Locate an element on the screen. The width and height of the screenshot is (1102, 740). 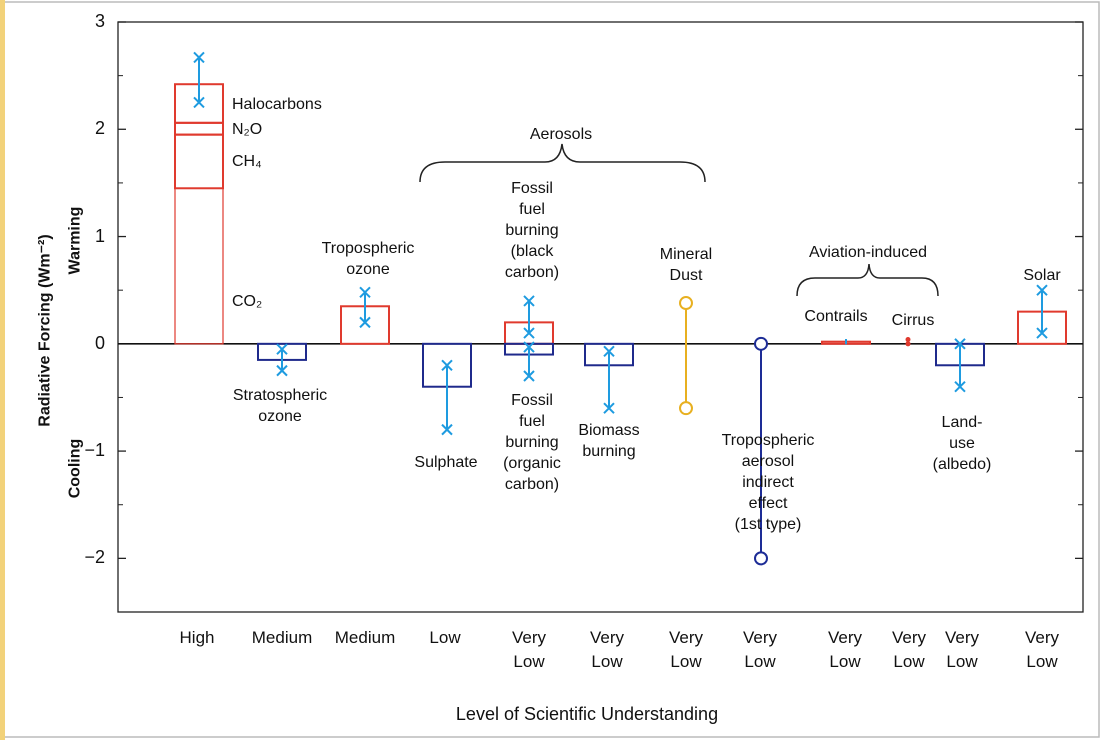
item-label: indirect is located at coordinates (768, 482).